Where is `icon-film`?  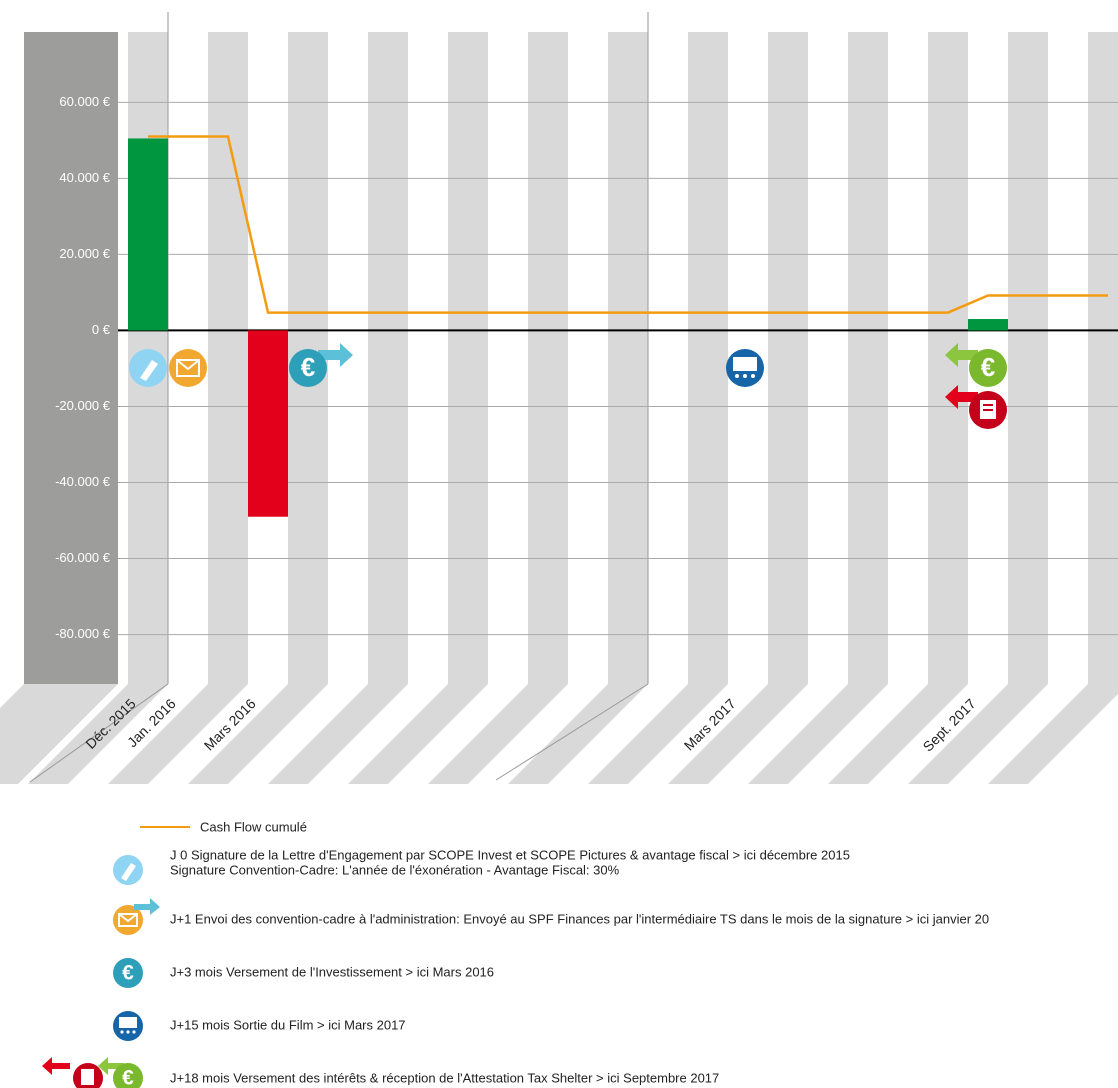 icon-film is located at coordinates (745, 368).